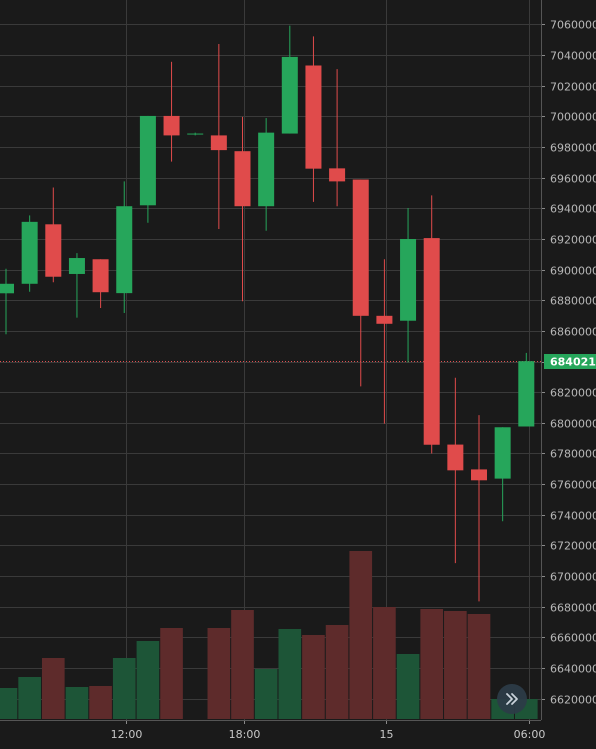 The width and height of the screenshot is (596, 749). I want to click on x-tick-label: 06:00, so click(530, 734).